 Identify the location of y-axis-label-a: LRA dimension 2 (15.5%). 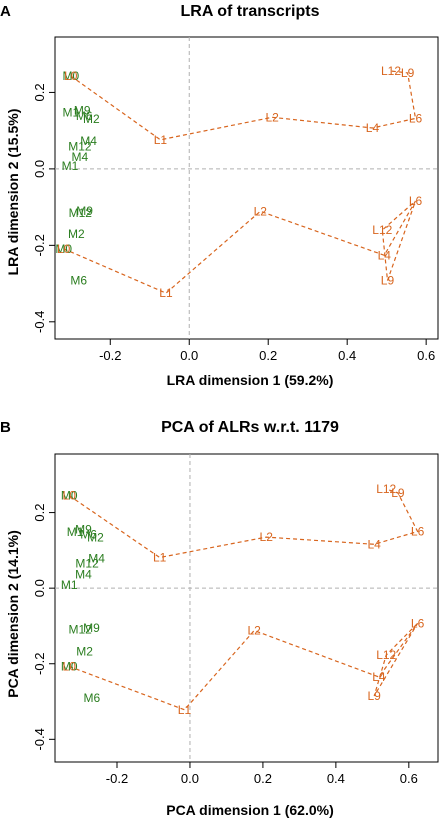
(13, 192).